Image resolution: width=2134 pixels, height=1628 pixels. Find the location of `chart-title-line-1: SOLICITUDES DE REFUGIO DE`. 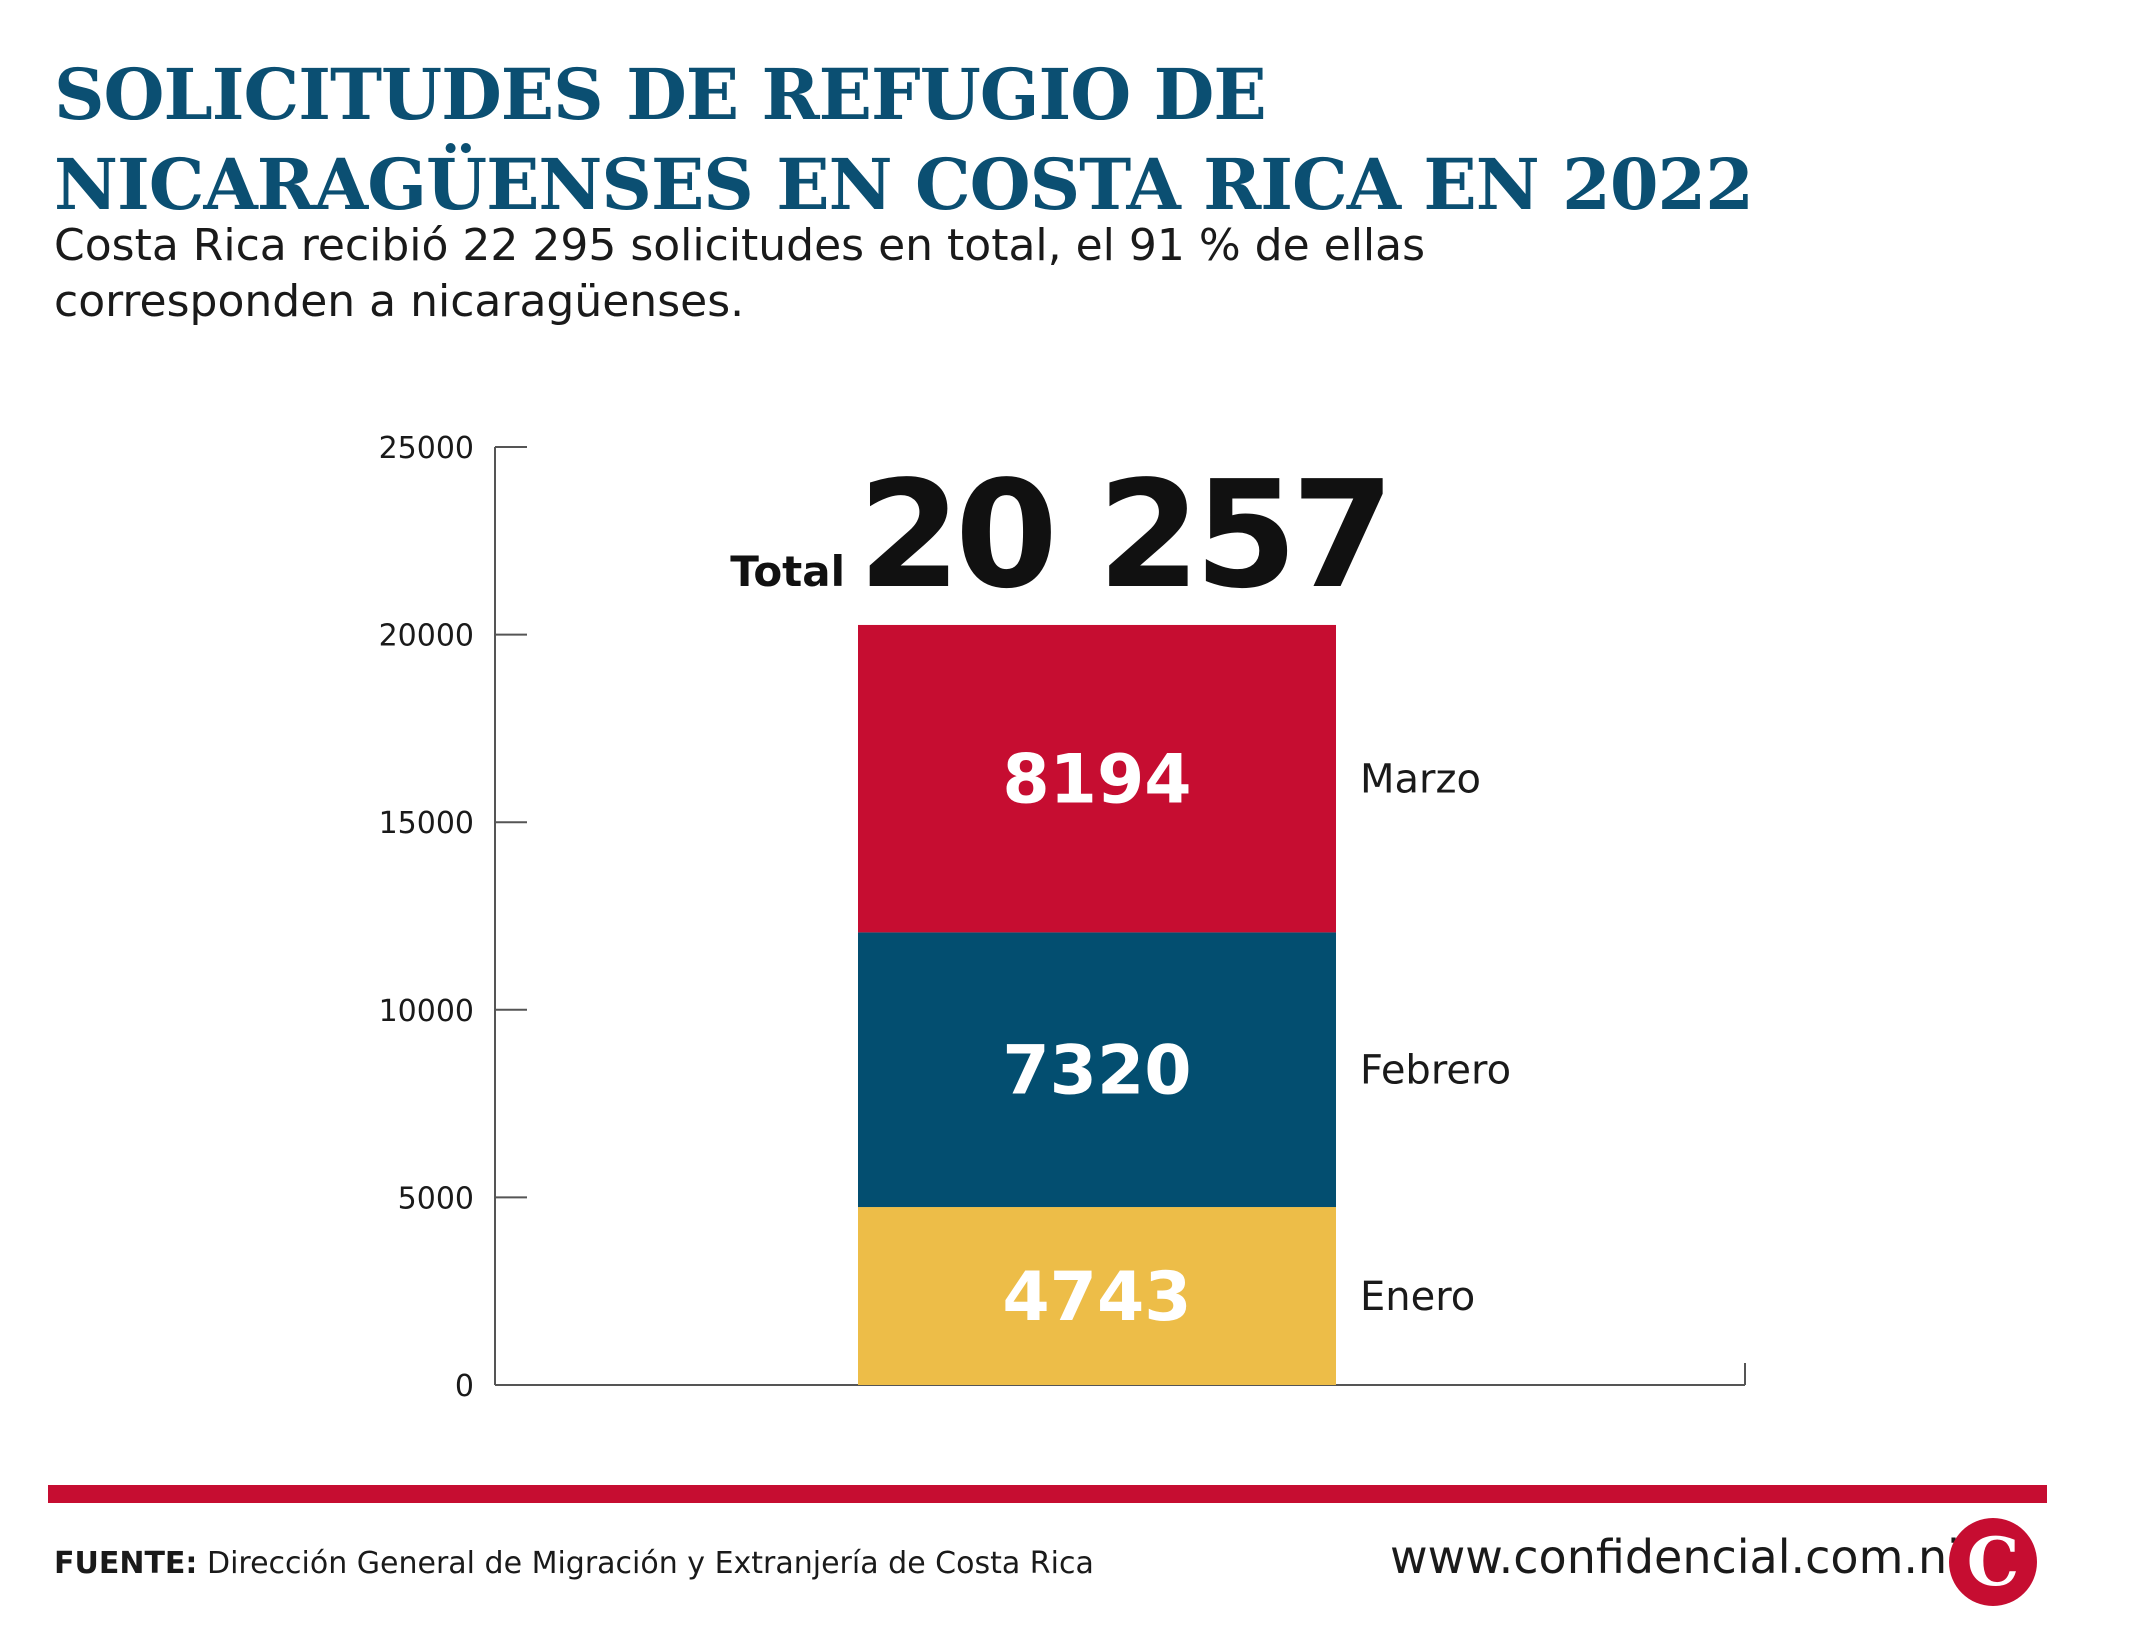

chart-title-line-1: SOLICITUDES DE REFUGIO DE is located at coordinates (660, 94).